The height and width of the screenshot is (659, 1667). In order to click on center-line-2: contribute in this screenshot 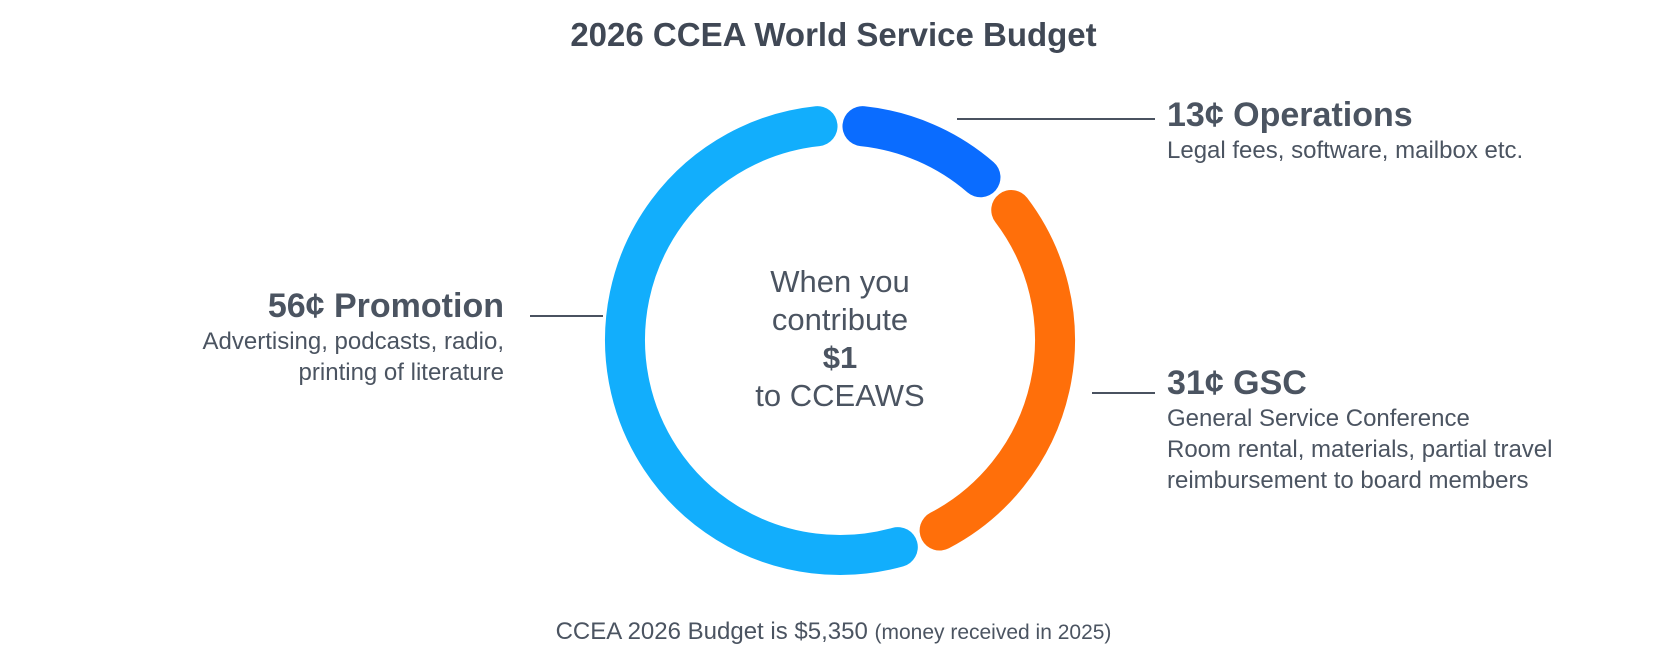, I will do `click(840, 319)`.